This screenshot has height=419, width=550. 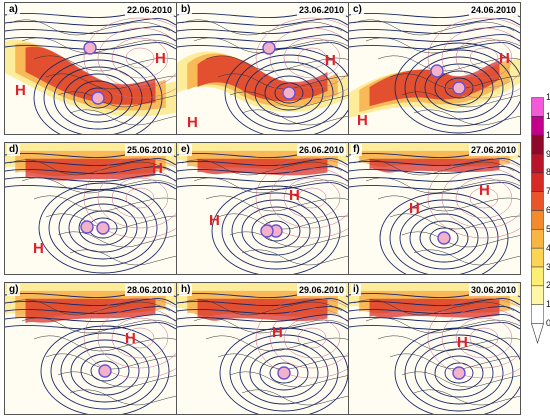 What do you see at coordinates (493, 10) in the screenshot?
I see `panel-date: 24.06.2010` at bounding box center [493, 10].